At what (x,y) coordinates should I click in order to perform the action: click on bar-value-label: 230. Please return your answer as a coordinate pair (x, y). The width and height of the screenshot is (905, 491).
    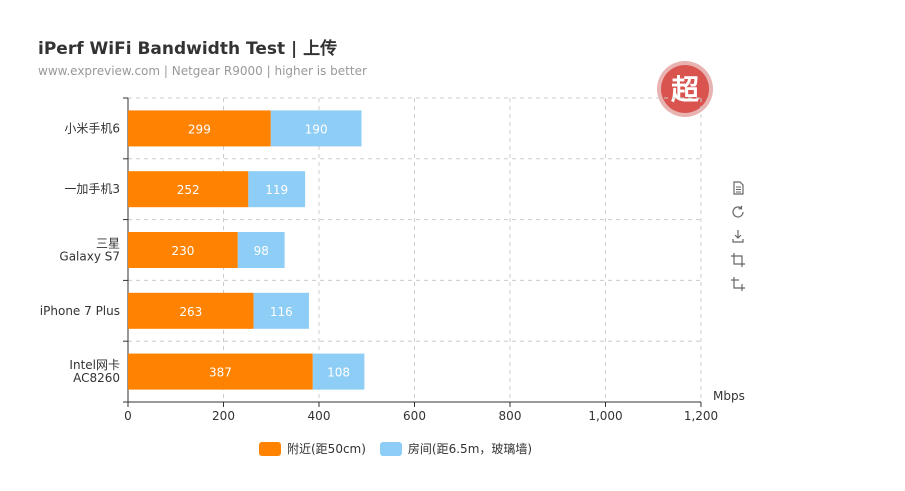
    Looking at the image, I should click on (182, 251).